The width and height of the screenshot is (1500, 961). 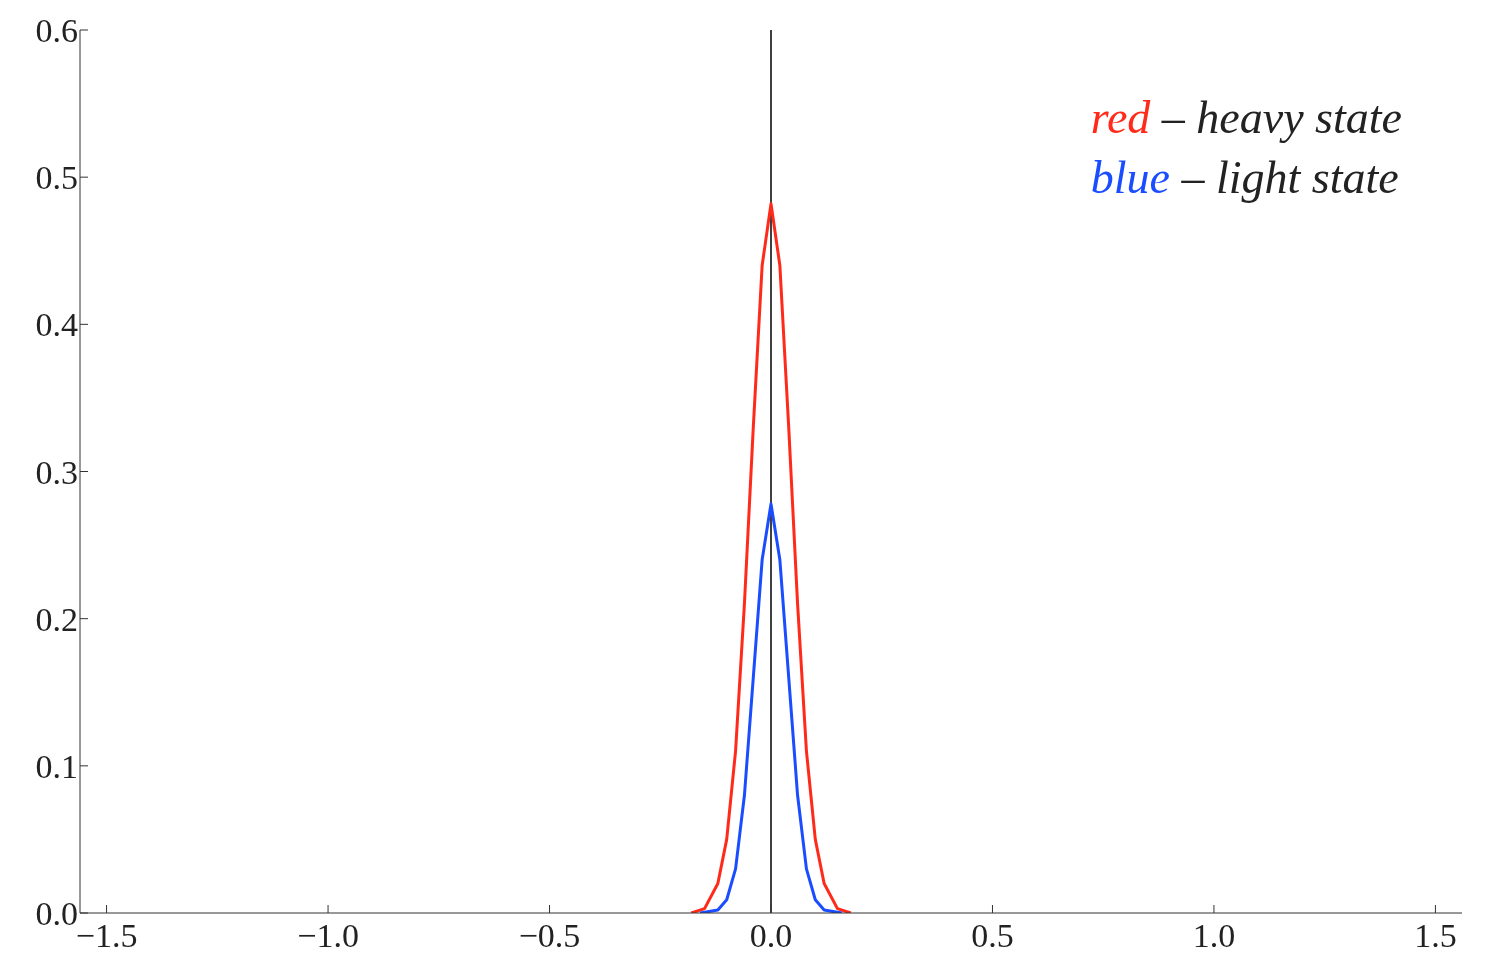 I want to click on x-tick-label: −0.5, so click(x=549, y=936).